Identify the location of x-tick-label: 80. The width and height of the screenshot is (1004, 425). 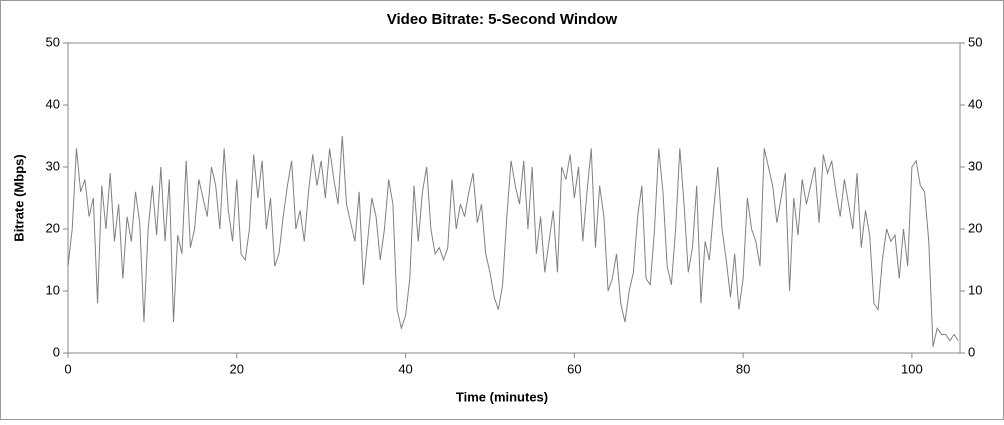
(743, 368).